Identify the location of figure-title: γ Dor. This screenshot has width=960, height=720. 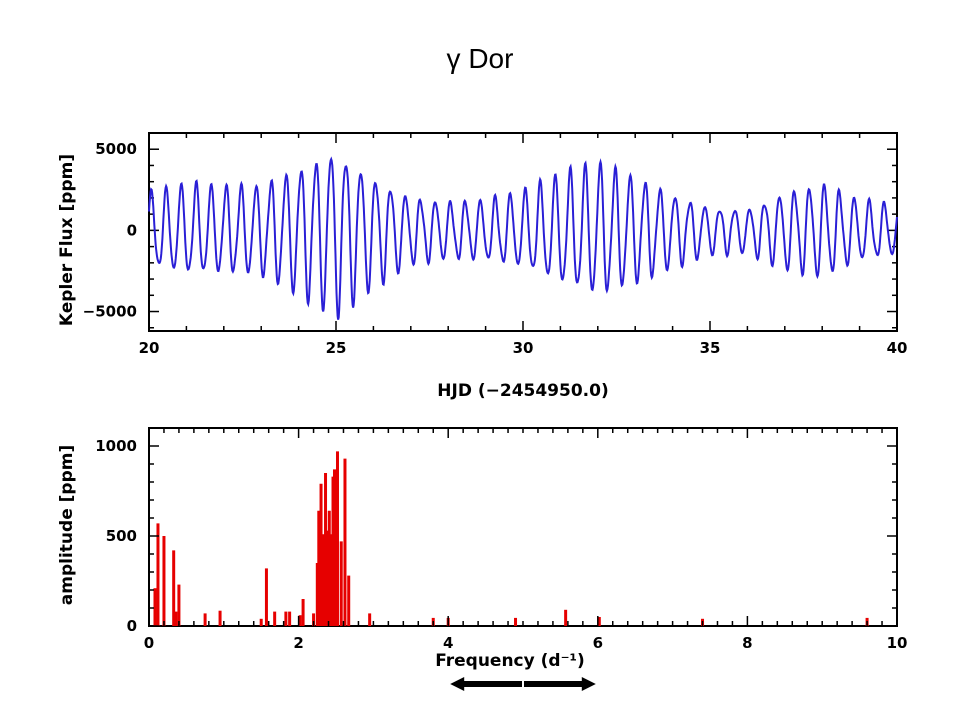
(480, 58).